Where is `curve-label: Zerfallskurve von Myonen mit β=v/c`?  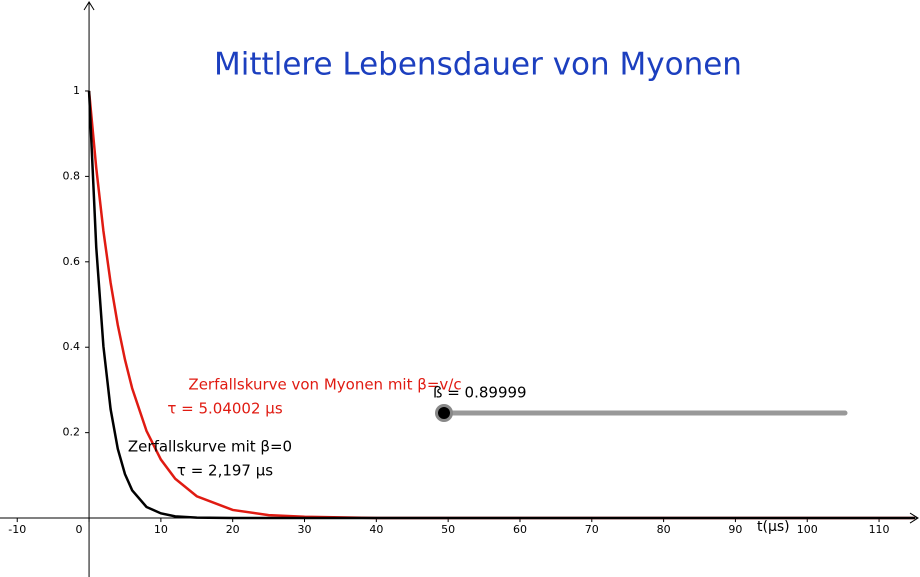 curve-label: Zerfallskurve von Myonen mit β=v/c is located at coordinates (324, 385).